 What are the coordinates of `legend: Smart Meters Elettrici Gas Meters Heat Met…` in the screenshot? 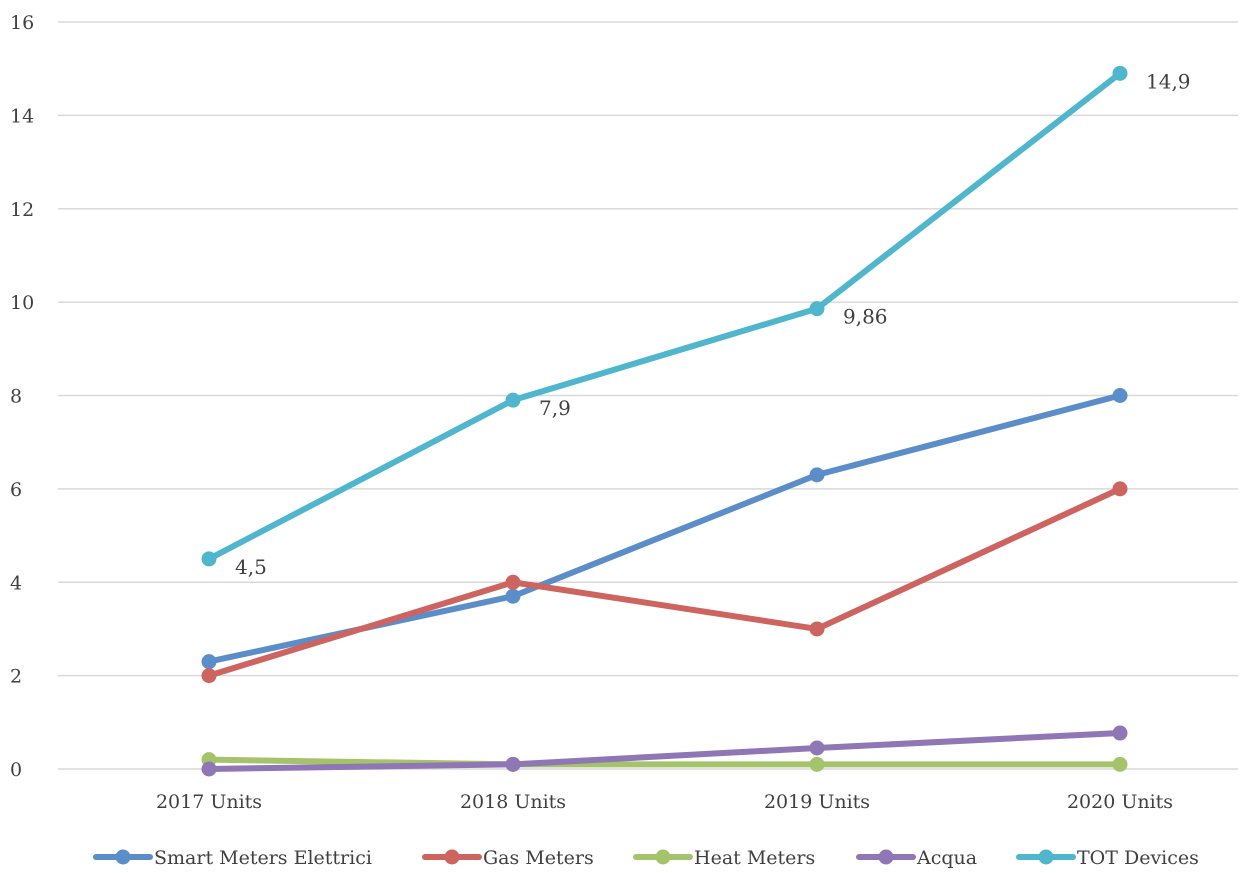 It's located at (646, 858).